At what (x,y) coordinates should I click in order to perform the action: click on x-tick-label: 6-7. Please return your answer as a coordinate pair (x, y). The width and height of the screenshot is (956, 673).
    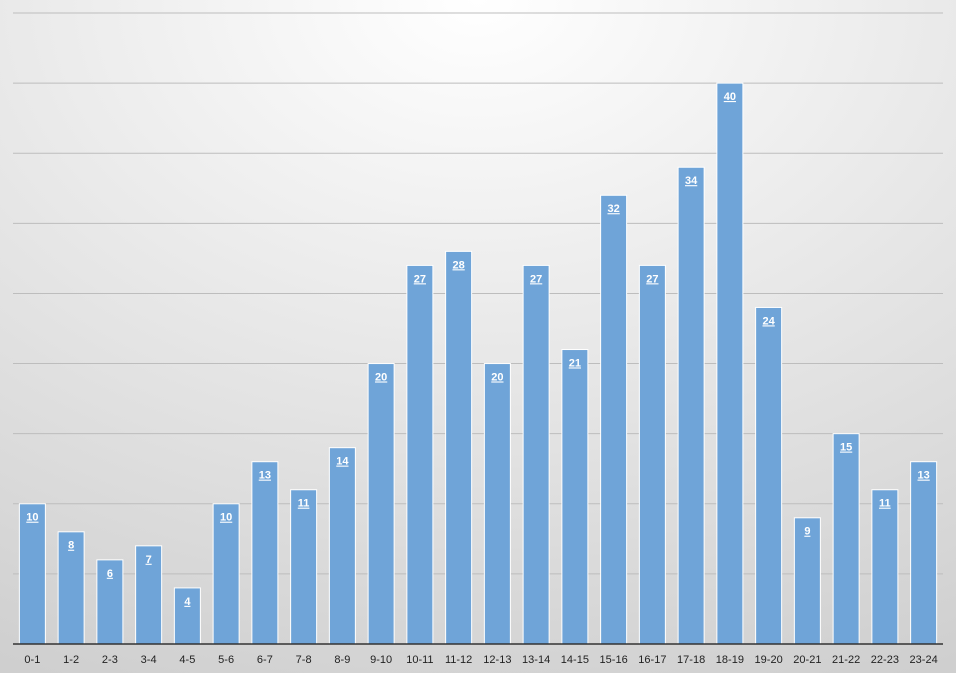
    Looking at the image, I should click on (265, 660).